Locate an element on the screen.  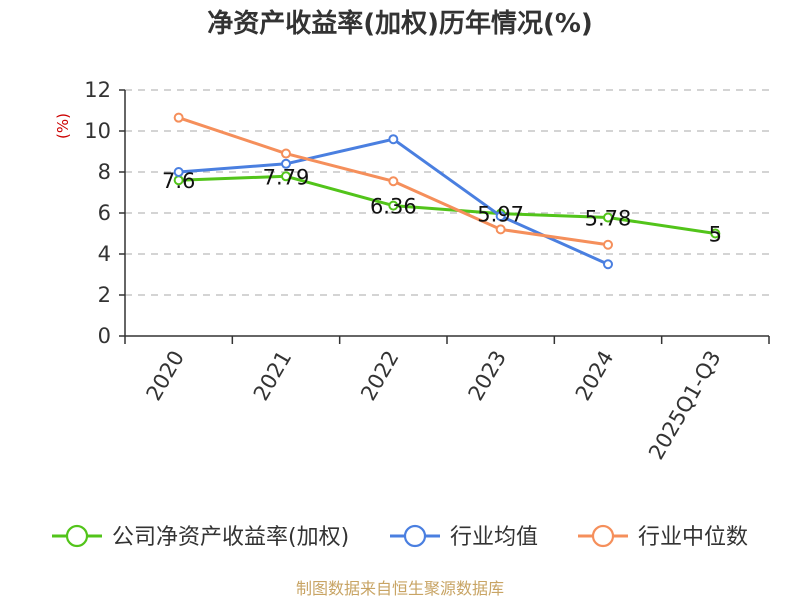
source-note: 制图数据来自恒生聚源数据库 is located at coordinates (400, 588).